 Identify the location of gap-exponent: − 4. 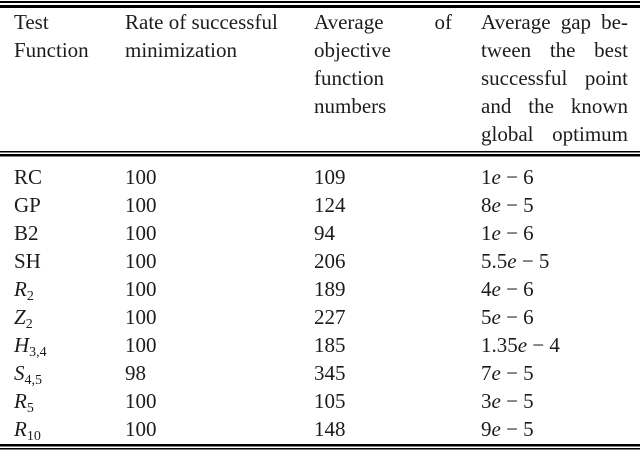
(543, 345).